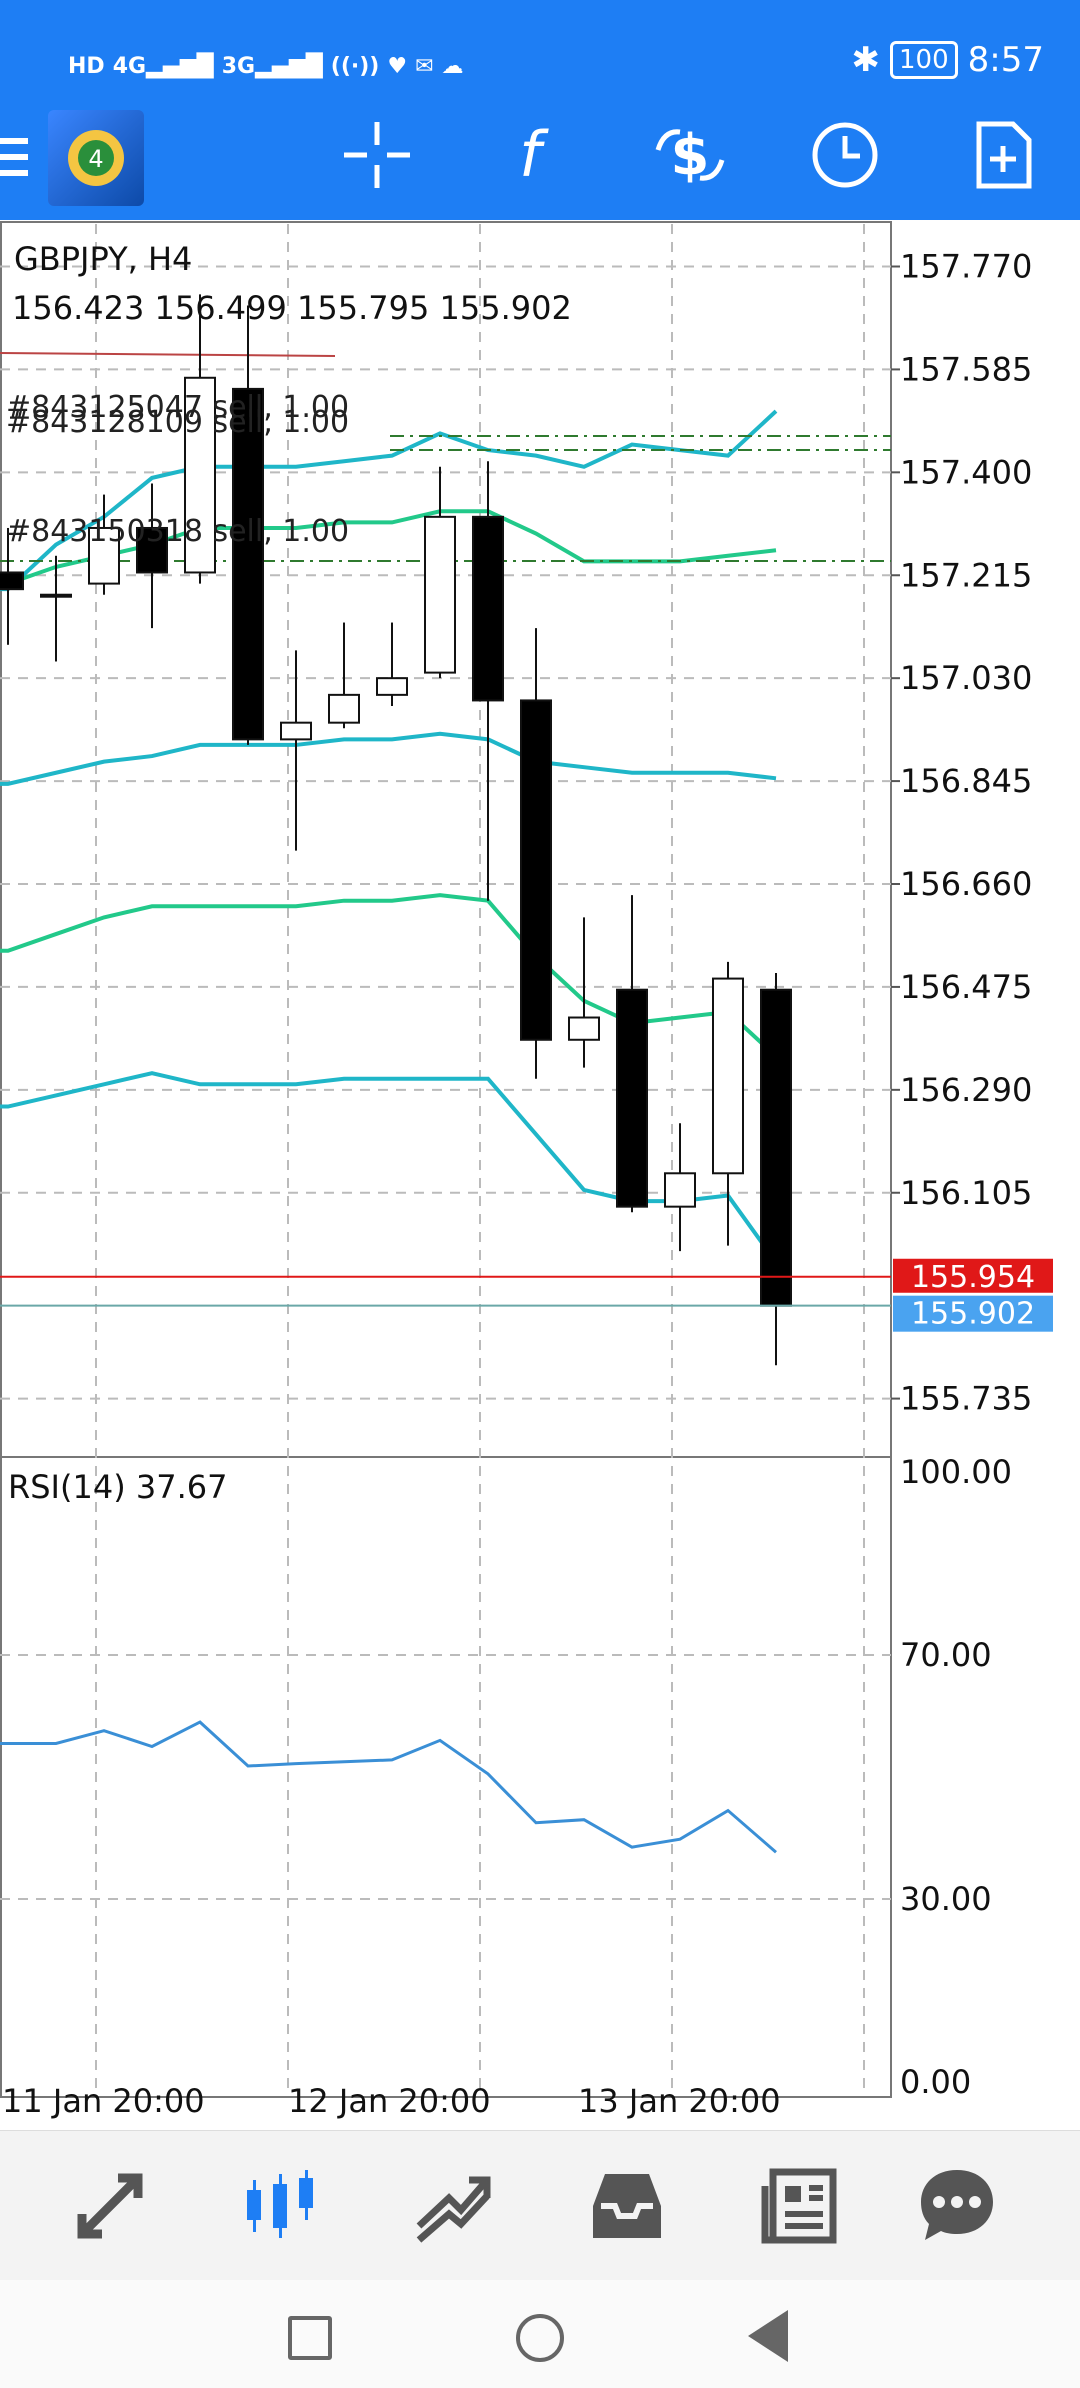 The image size is (1080, 2388). What do you see at coordinates (377, 155) in the screenshot?
I see `crosshair-icon` at bounding box center [377, 155].